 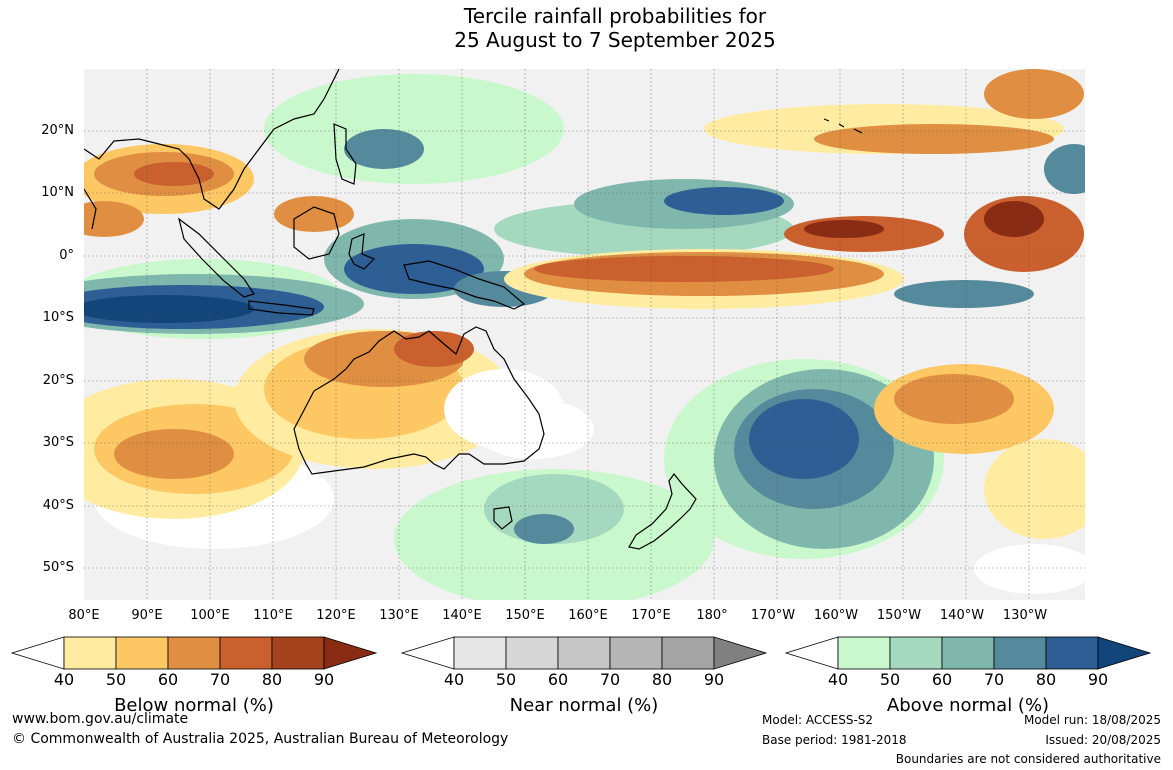 What do you see at coordinates (818, 720) in the screenshot?
I see `model-name: Model: ACCESS-S2` at bounding box center [818, 720].